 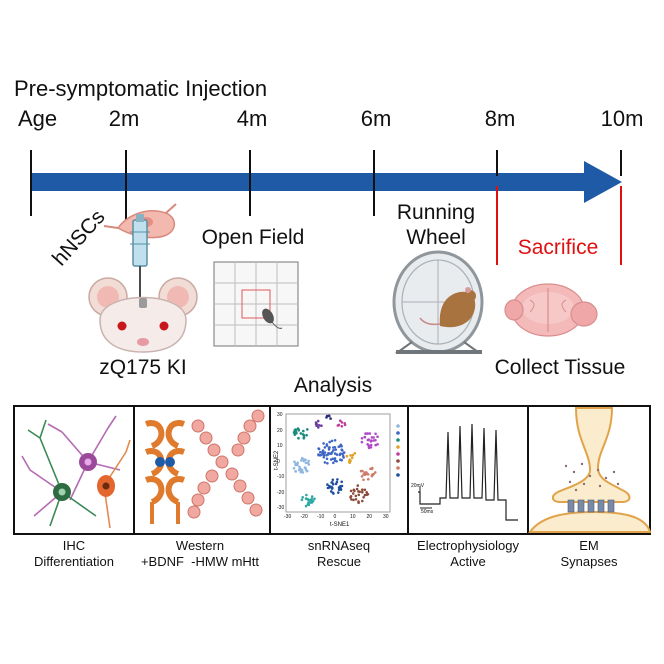 I want to click on protein-icon, so click(x=204, y=466).